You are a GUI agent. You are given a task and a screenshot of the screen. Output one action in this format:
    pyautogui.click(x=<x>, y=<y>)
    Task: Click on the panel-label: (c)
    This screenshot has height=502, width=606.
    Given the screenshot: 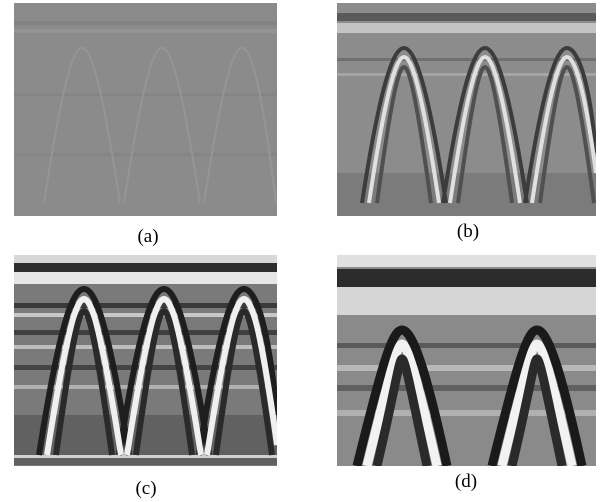 What is the action you would take?
    pyautogui.click(x=146, y=488)
    